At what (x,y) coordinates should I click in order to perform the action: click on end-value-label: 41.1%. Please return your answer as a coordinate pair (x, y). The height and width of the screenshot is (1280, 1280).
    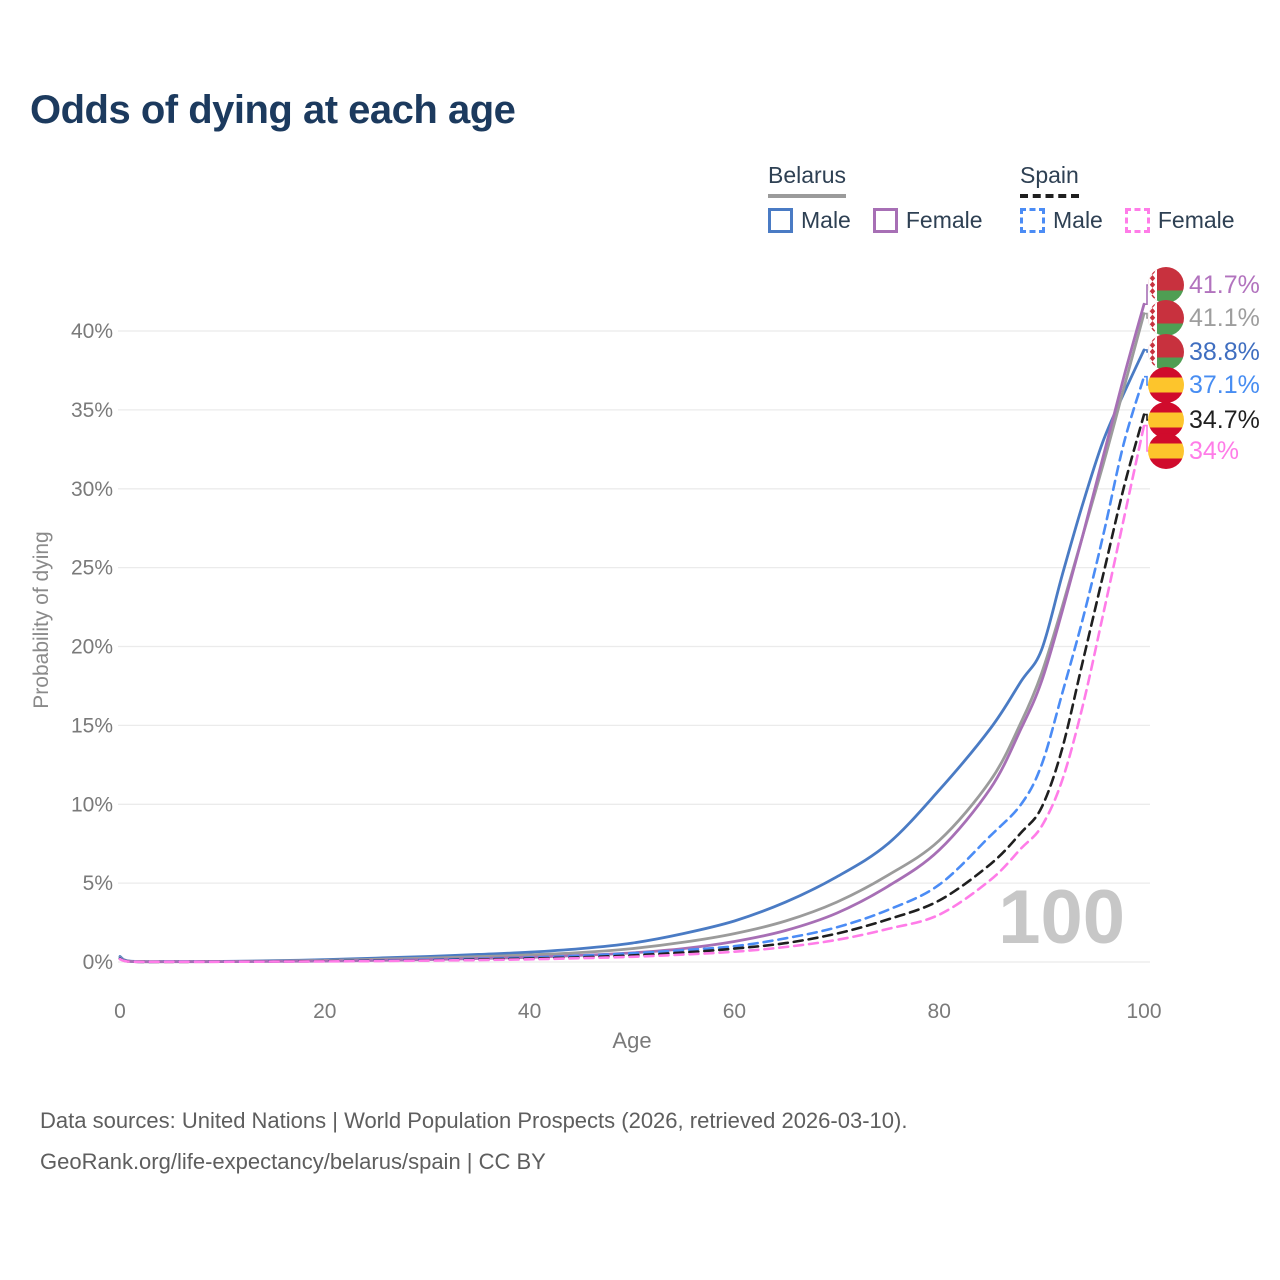
    Looking at the image, I should click on (1224, 317).